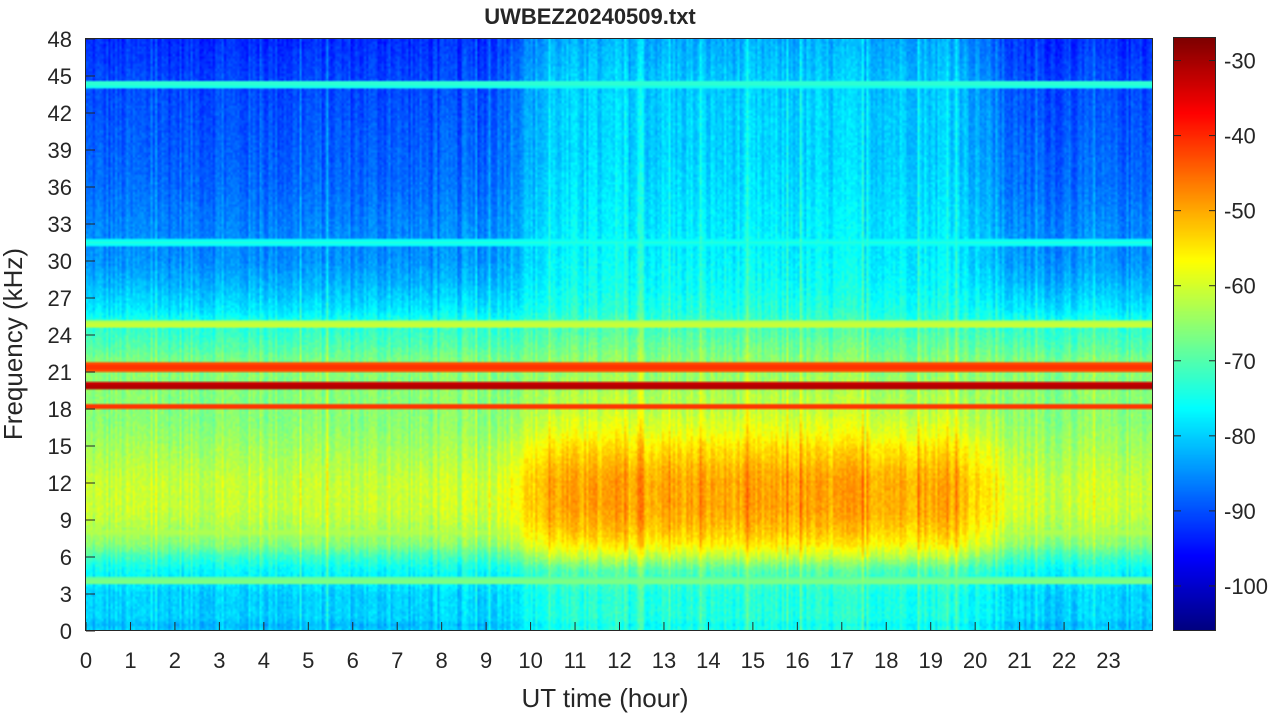 The image size is (1280, 720). I want to click on x-tick-label: 17, so click(842, 660).